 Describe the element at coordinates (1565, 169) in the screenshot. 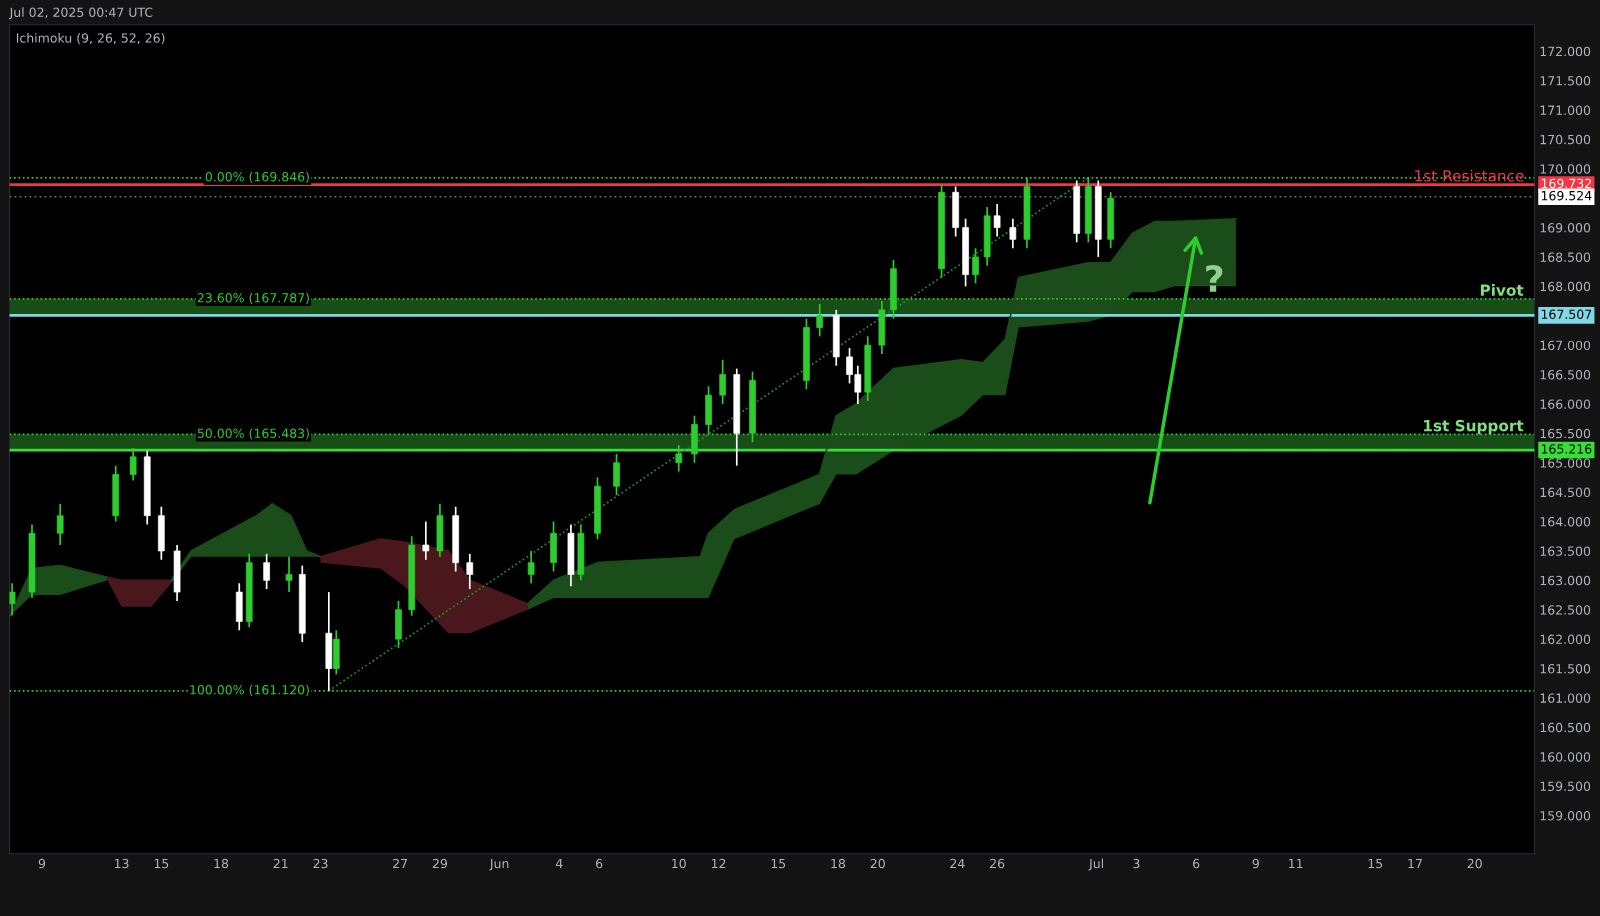

I see `y-tick-label: 170.000` at that location.